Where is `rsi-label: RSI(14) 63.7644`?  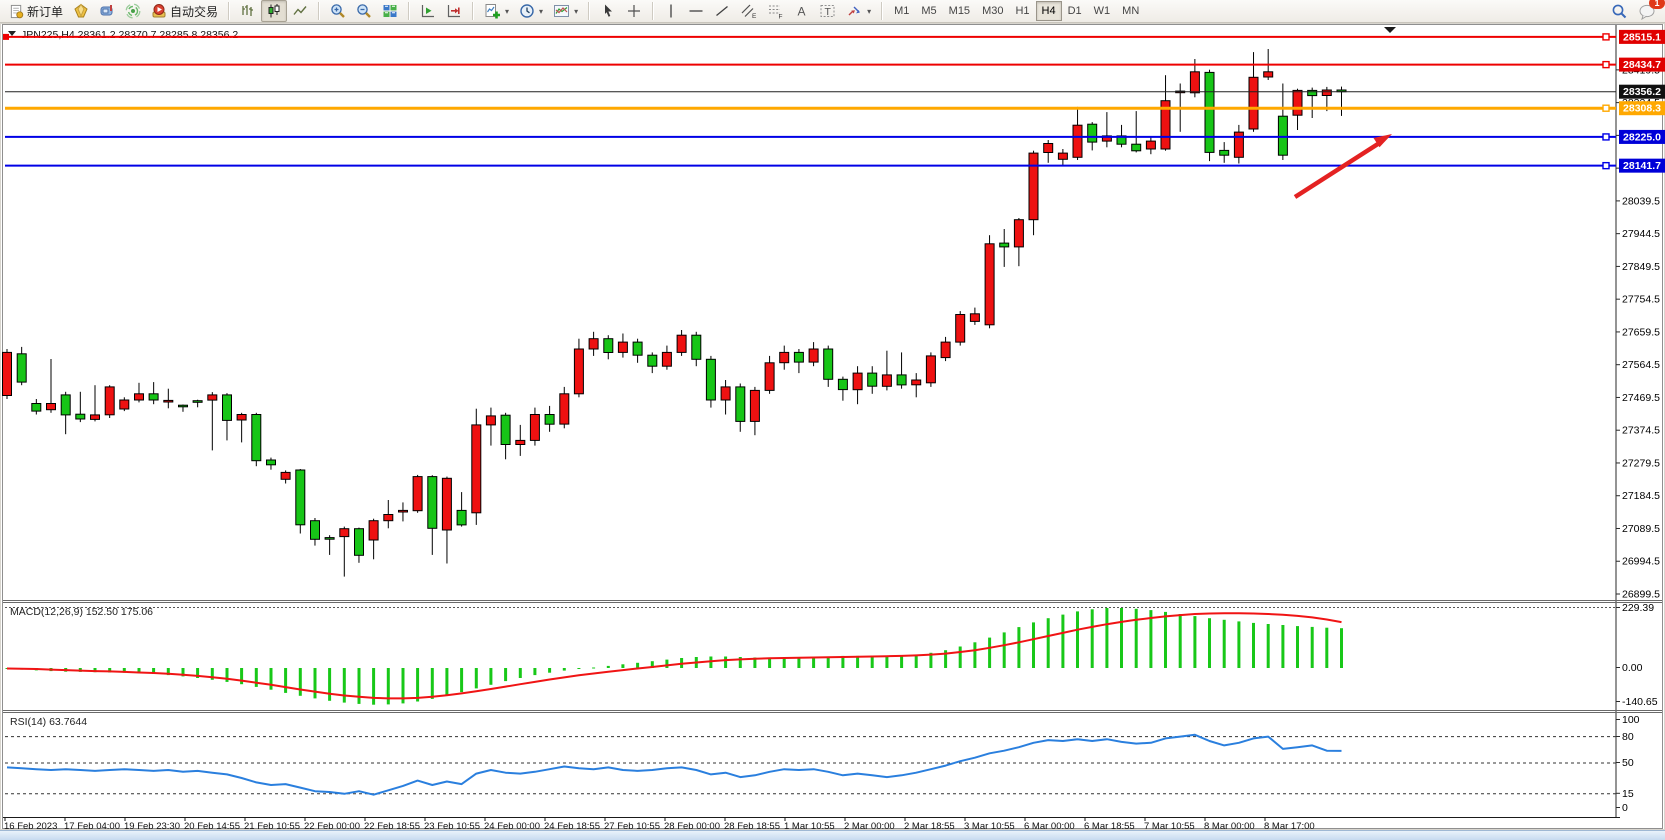
rsi-label: RSI(14) 63.7644 is located at coordinates (48, 722).